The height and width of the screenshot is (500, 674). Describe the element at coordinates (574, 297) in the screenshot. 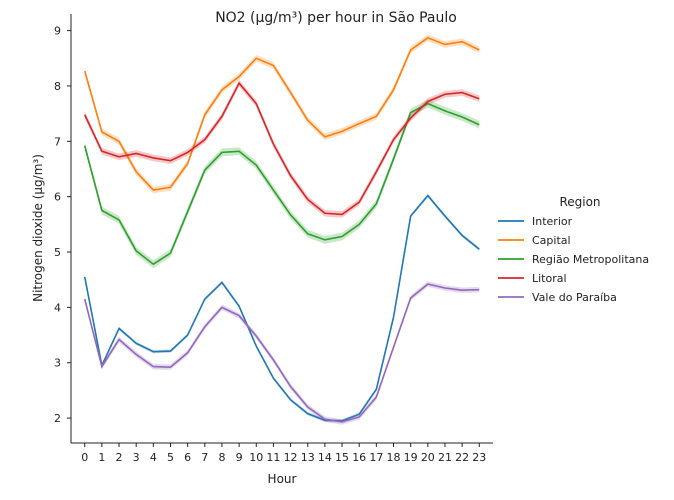

I see `legend-label: Vale do Paraíba` at that location.